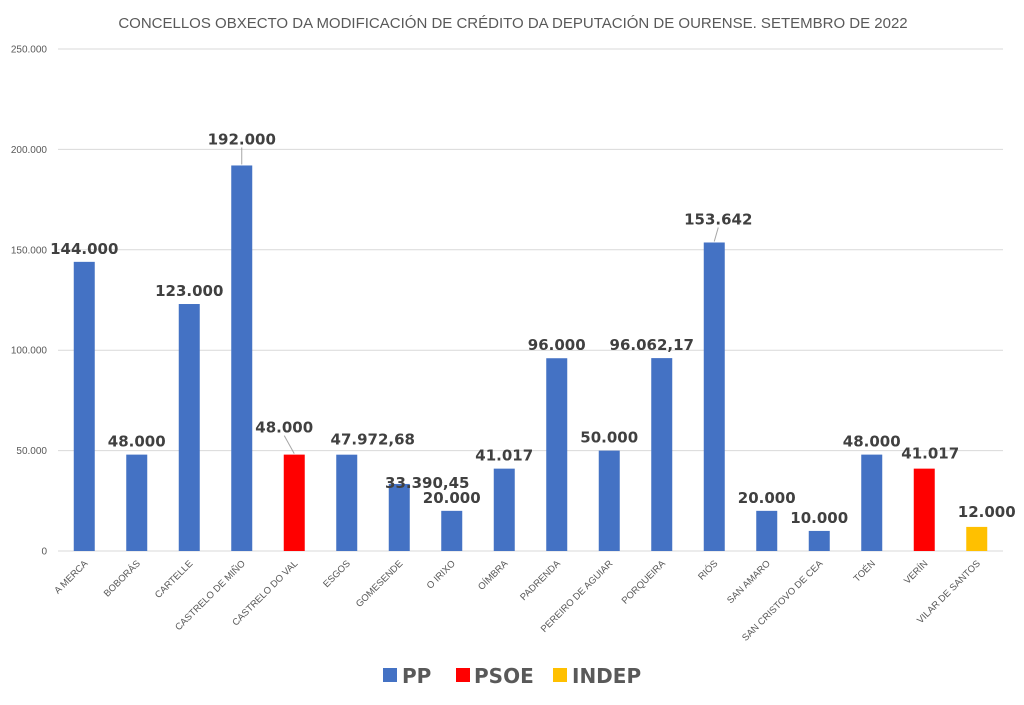 This screenshot has width=1024, height=705. What do you see at coordinates (29, 150) in the screenshot?
I see `y-tick-label: 200.000` at bounding box center [29, 150].